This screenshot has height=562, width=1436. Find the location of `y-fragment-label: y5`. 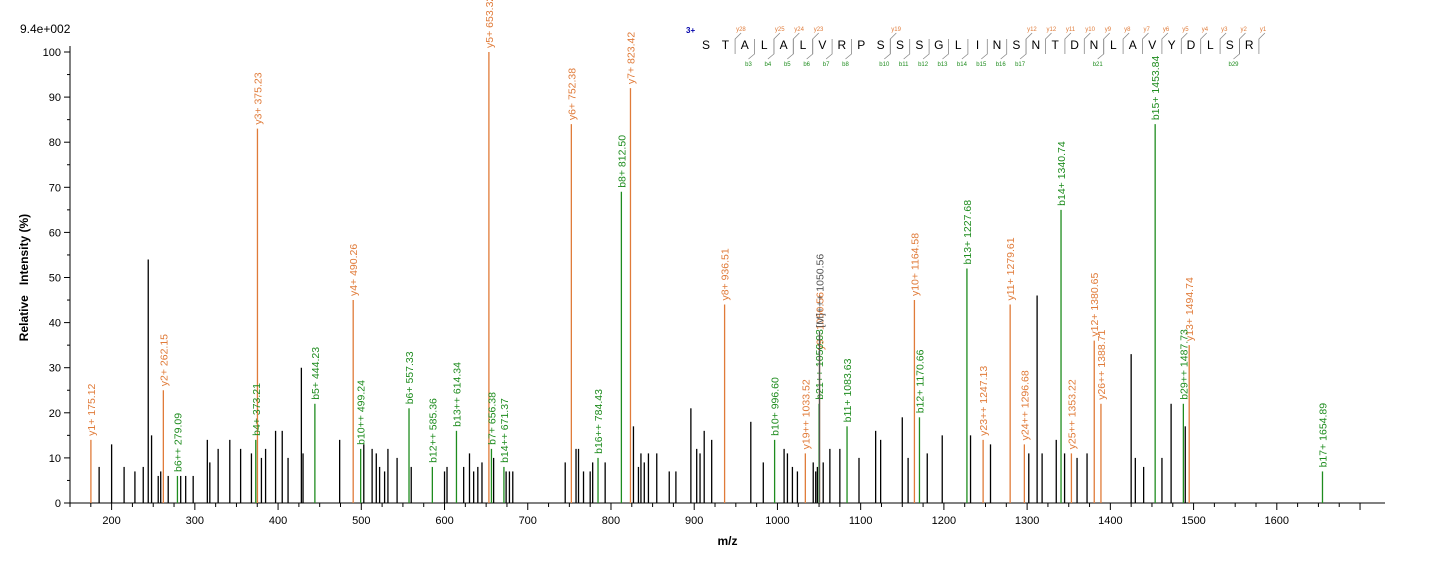

y-fragment-label: y5 is located at coordinates (1185, 30).